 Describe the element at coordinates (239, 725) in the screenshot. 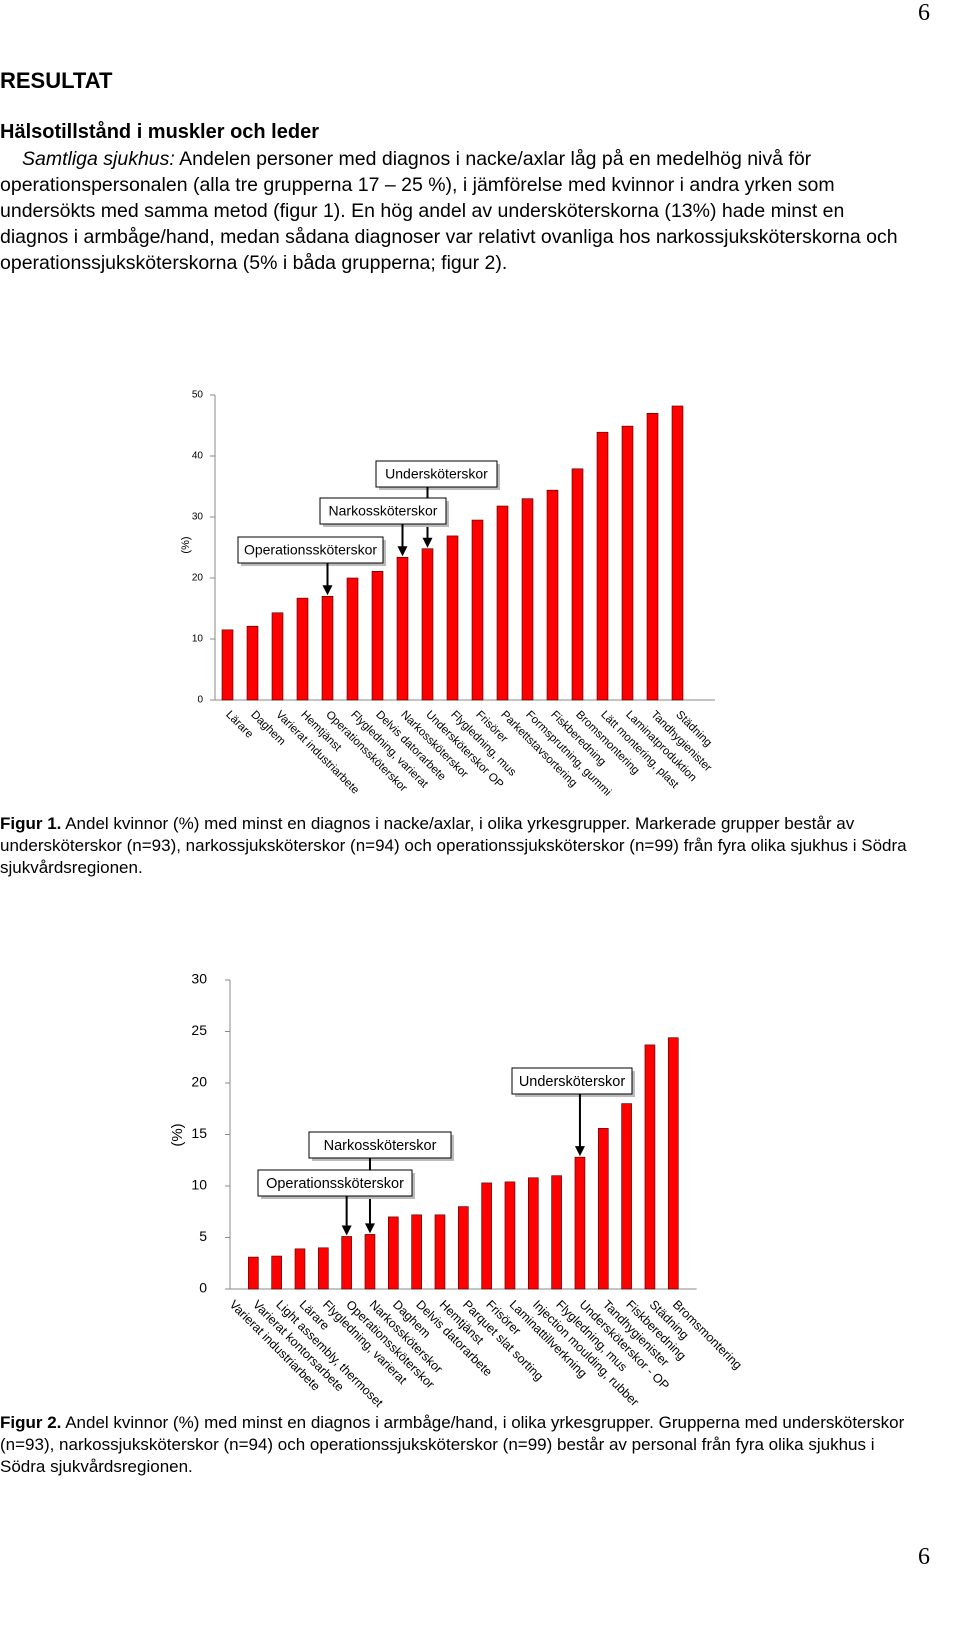

I see `x-tick-label: Lärare` at that location.